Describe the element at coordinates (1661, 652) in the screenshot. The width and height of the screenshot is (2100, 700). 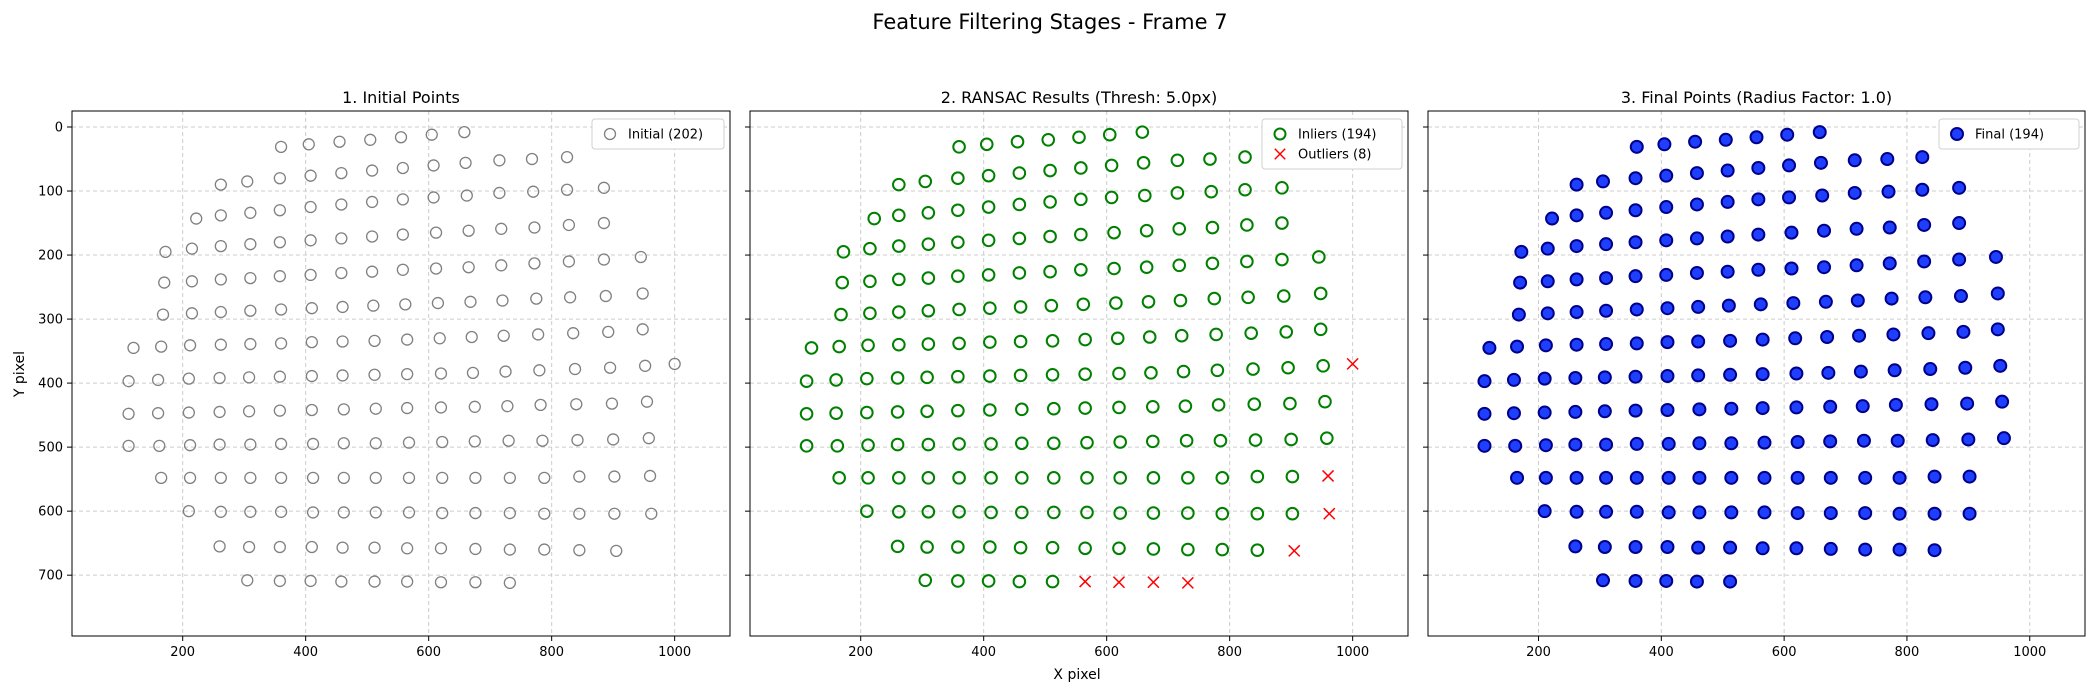
I see `x-tick-label: 400` at that location.